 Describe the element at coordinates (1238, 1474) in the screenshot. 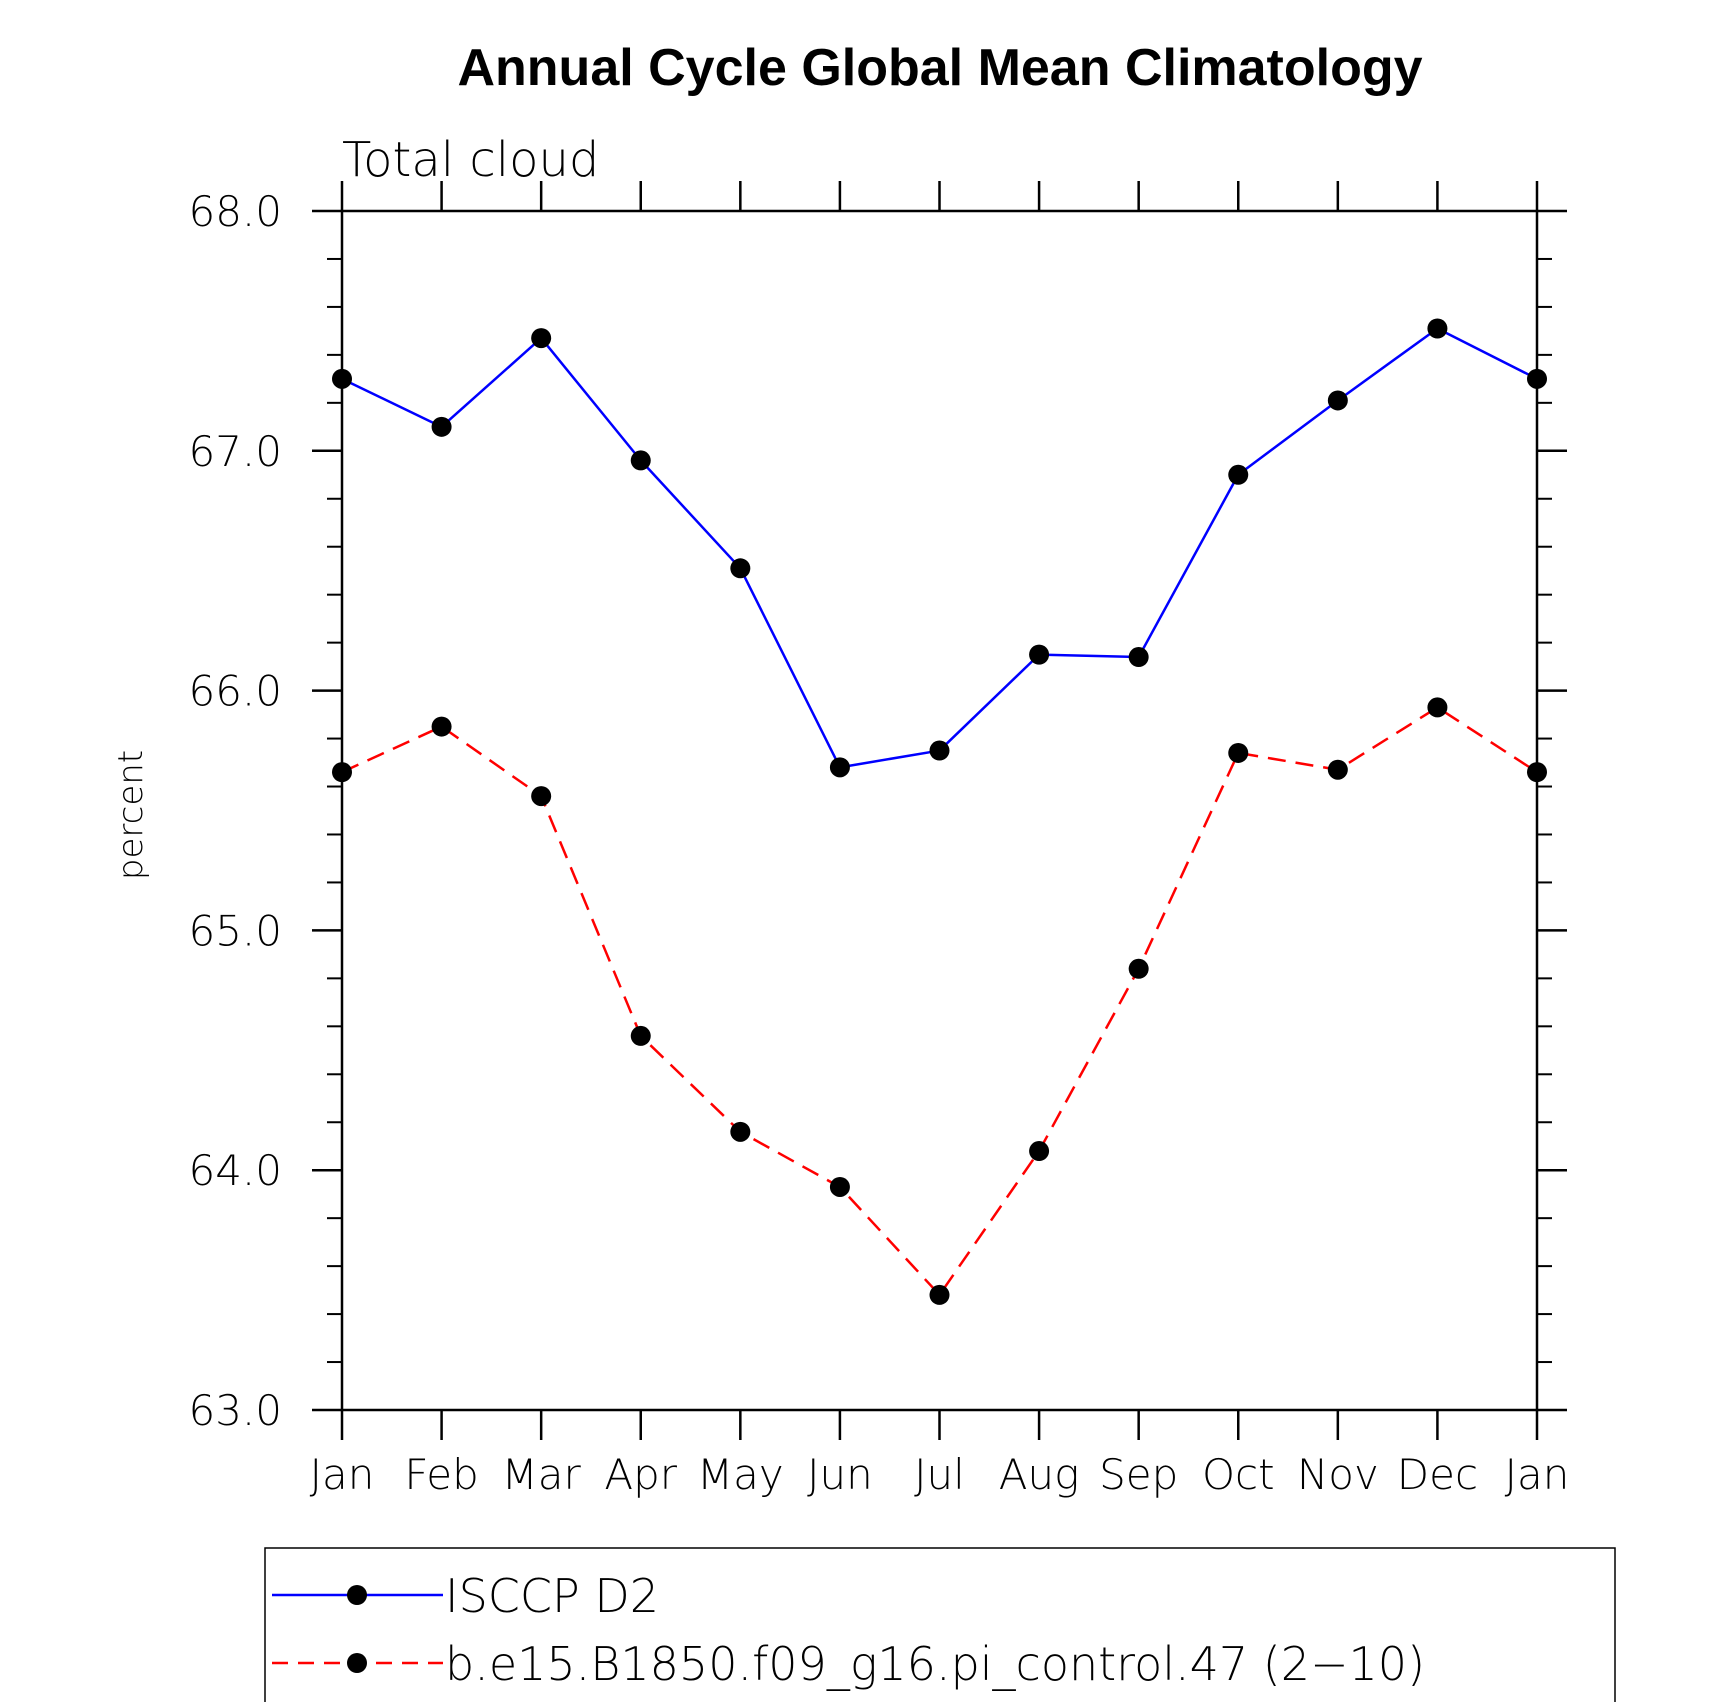

I see `x-tick-label: Oct` at that location.